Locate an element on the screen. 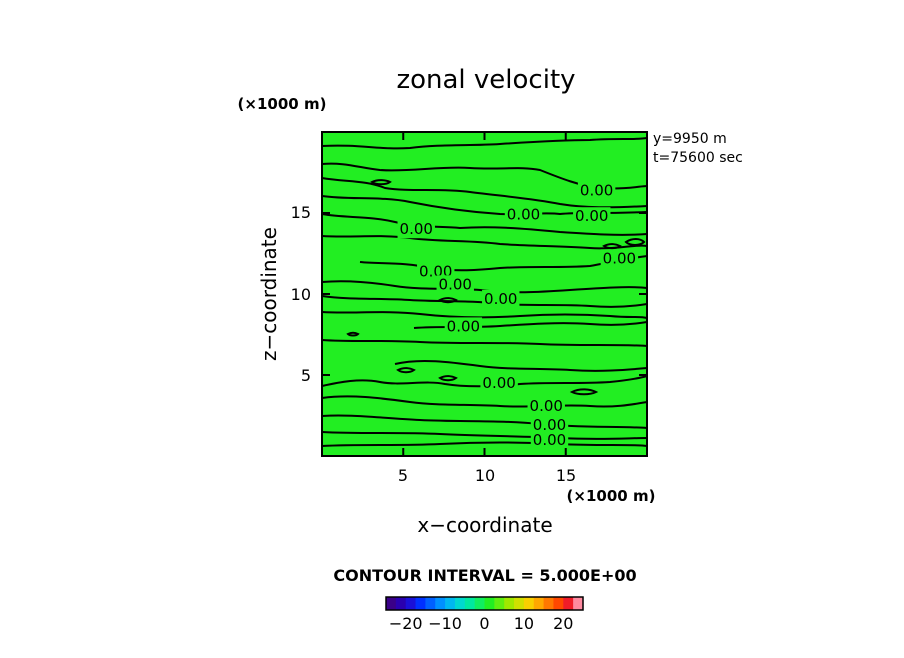 This screenshot has height=658, width=904. y-tick-label-10: 10 is located at coordinates (301, 294).